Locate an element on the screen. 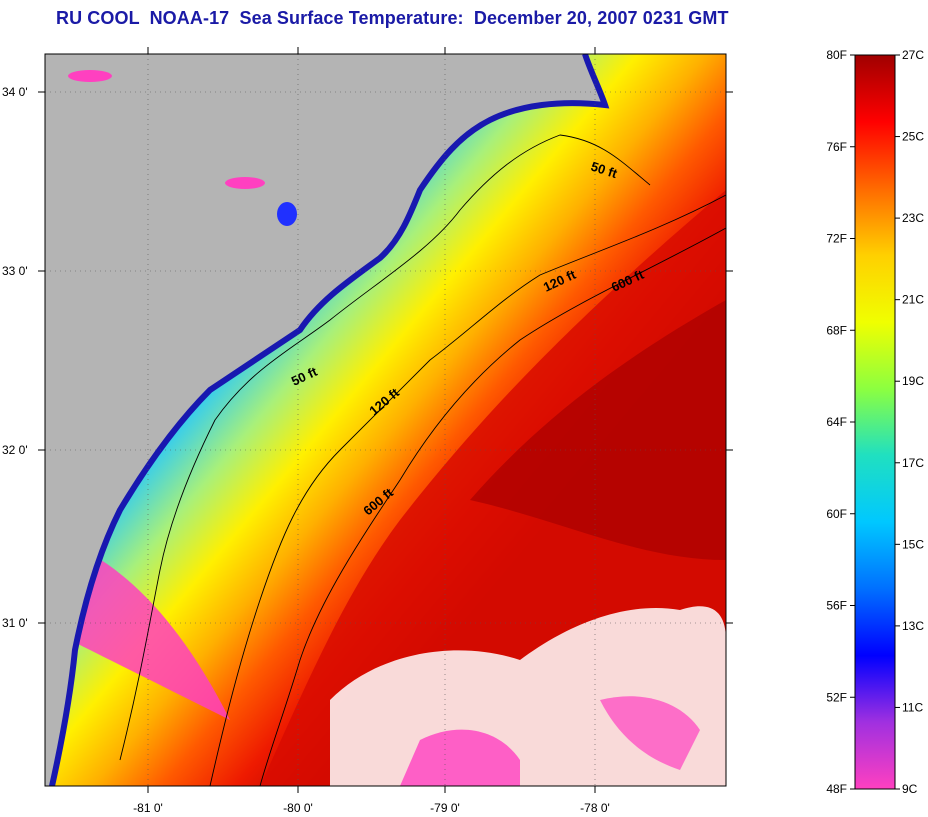 The image size is (928, 817). colorbar-f-label: 56F is located at coordinates (836, 606).